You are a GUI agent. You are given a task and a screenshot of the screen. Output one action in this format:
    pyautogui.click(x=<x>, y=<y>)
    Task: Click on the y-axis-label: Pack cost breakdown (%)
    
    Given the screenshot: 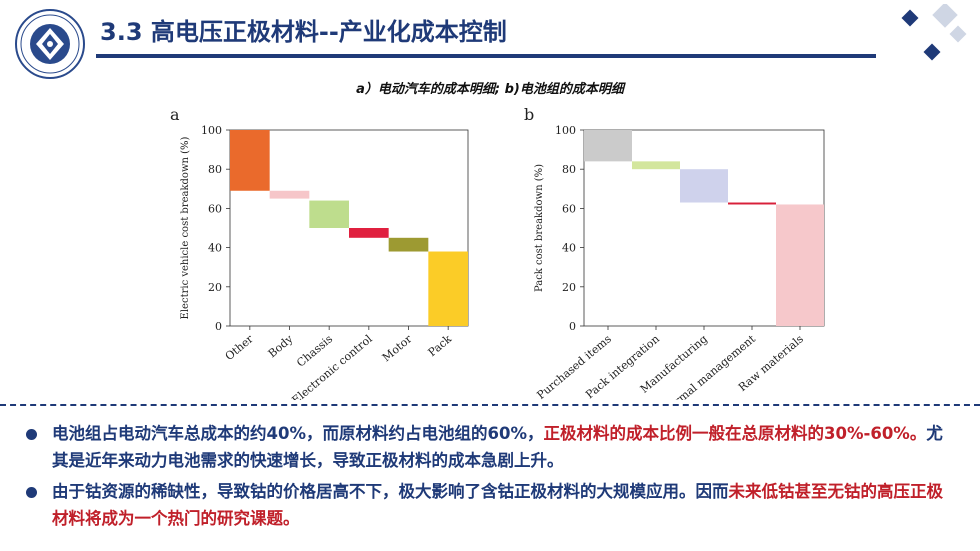 What is the action you would take?
    pyautogui.click(x=539, y=228)
    